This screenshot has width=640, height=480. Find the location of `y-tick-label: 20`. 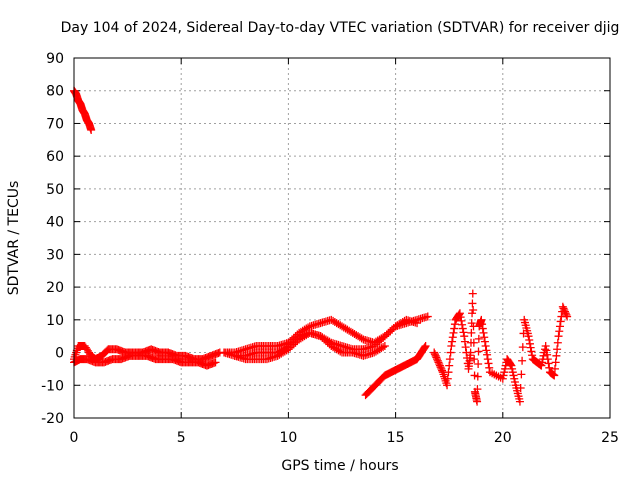

y-tick-label: 20 is located at coordinates (55, 288).